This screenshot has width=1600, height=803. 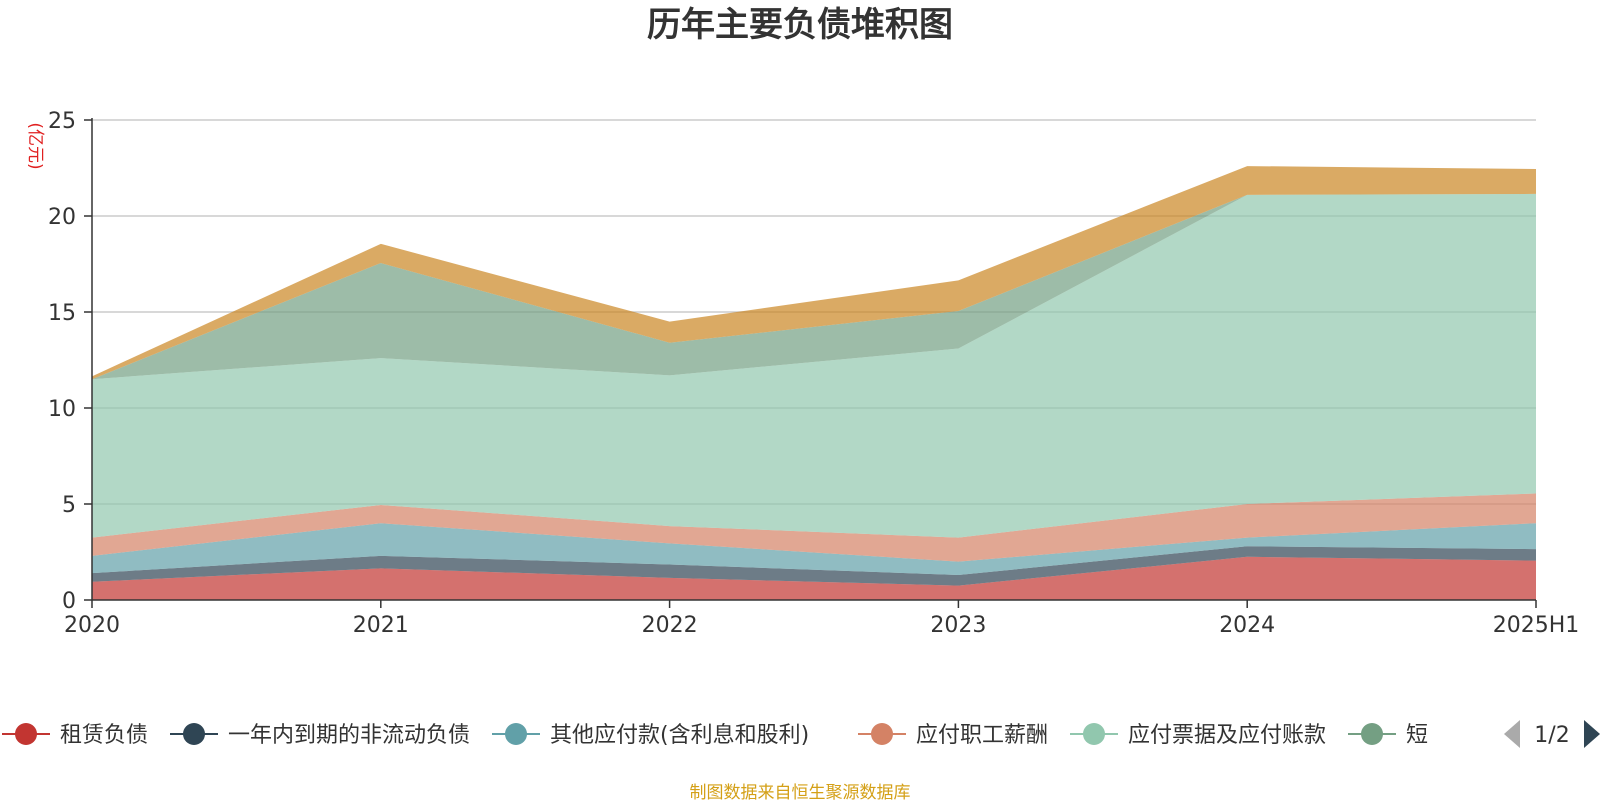 What do you see at coordinates (958, 625) in the screenshot?
I see `x-tick-label: 2023` at bounding box center [958, 625].